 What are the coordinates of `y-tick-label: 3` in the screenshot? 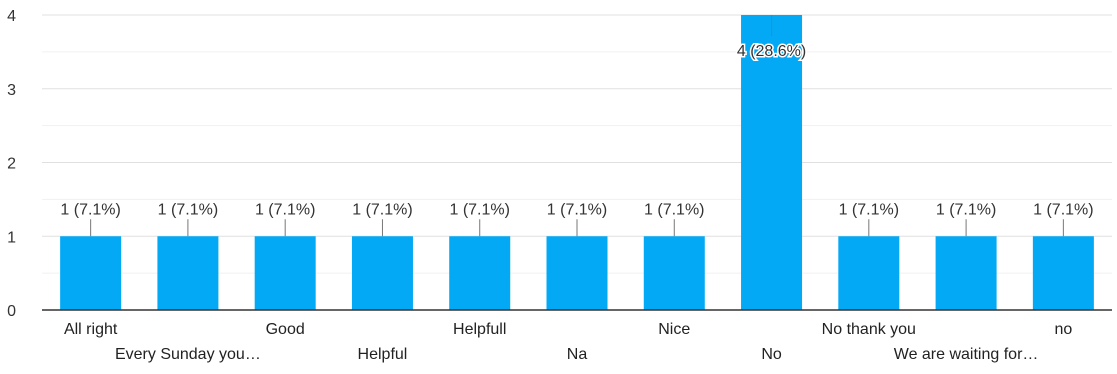 It's located at (11, 90).